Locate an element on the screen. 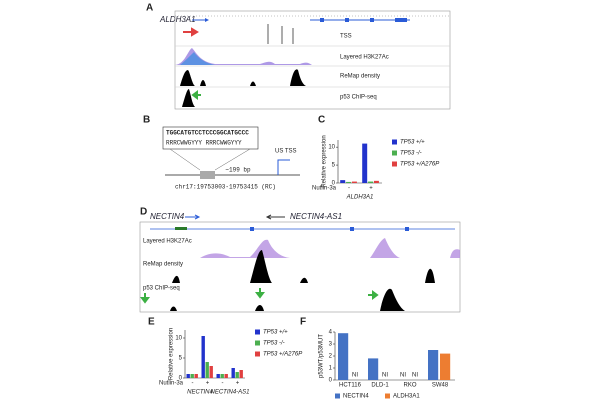  y-tick-label: 1 is located at coordinates (331, 369).